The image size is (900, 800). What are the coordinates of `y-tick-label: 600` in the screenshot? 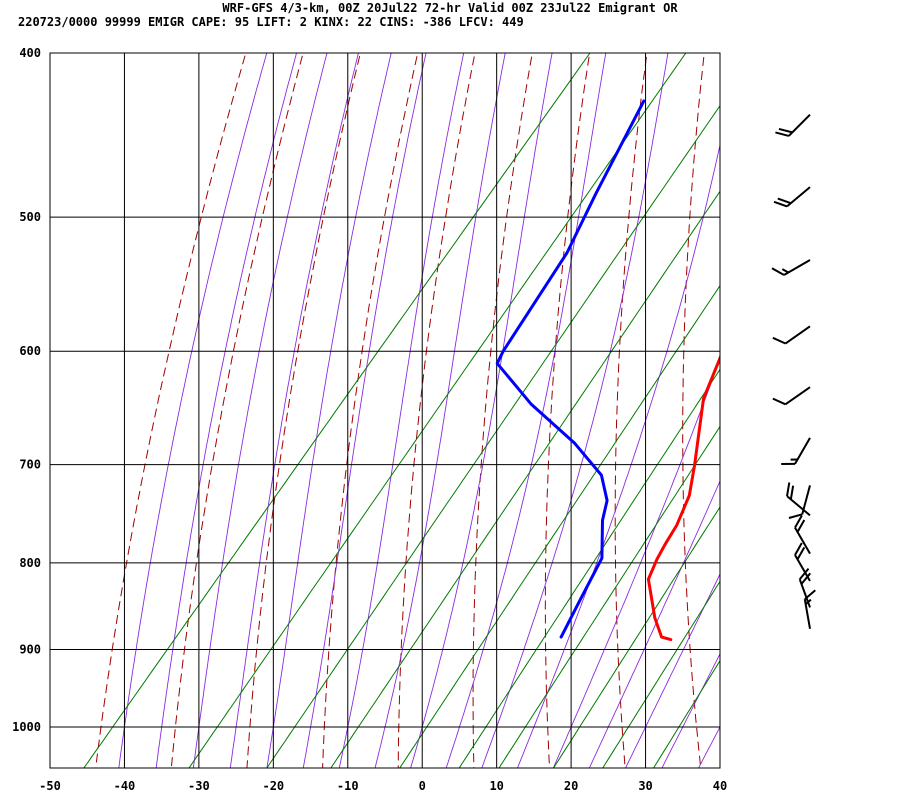 It's located at (30, 351).